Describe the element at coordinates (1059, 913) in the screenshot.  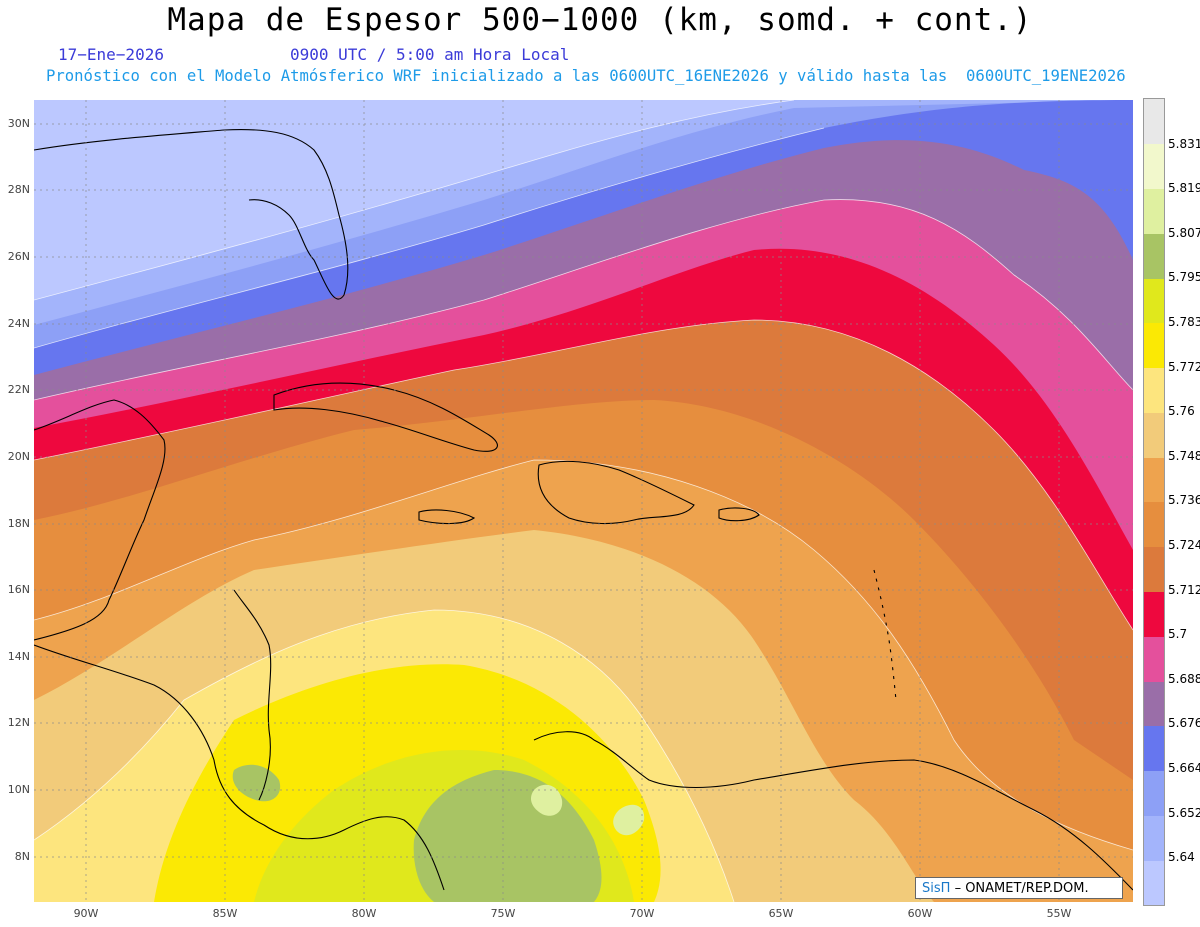
I see `lon-label: 55W` at that location.